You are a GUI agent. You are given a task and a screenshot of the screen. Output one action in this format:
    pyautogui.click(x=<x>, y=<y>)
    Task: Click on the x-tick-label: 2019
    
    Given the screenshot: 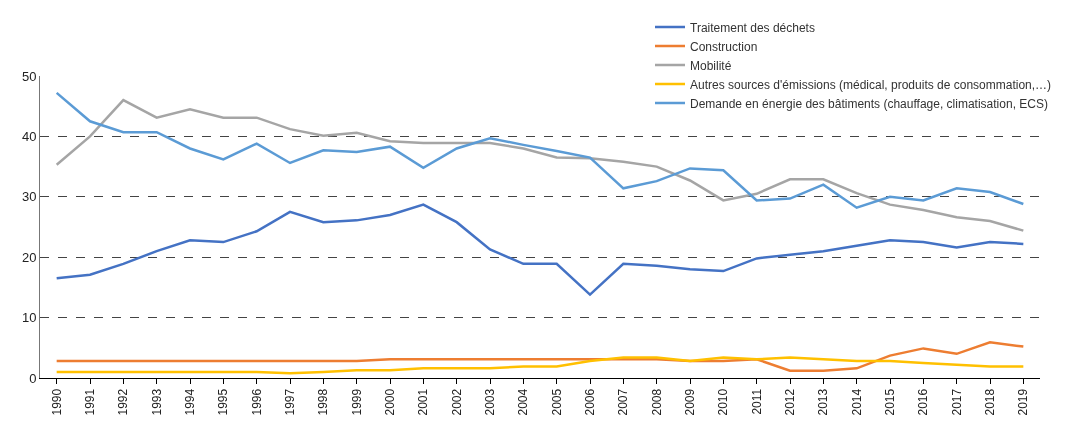 What is the action you would take?
    pyautogui.click(x=1023, y=402)
    